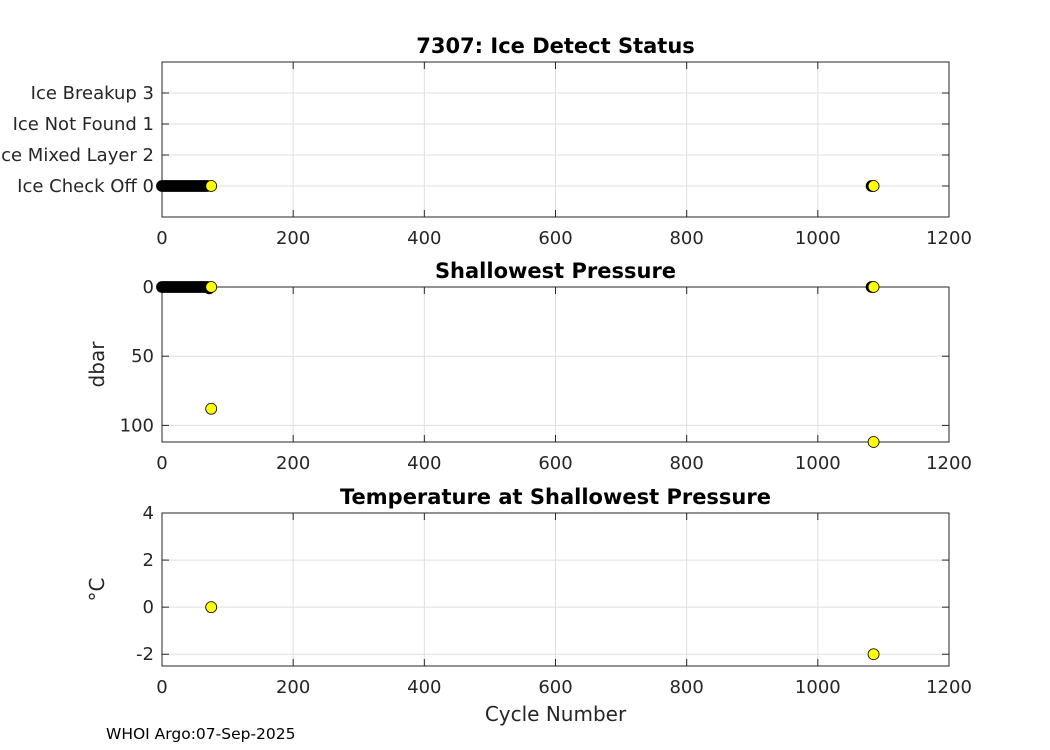  What do you see at coordinates (556, 714) in the screenshot?
I see `x-axis-label: Cycle Number` at bounding box center [556, 714].